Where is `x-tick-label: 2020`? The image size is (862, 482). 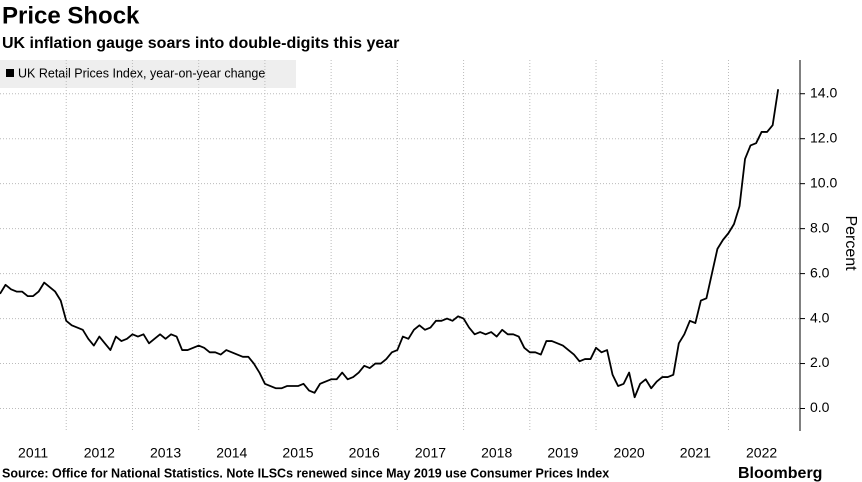
x-tick-label: 2020 is located at coordinates (629, 453).